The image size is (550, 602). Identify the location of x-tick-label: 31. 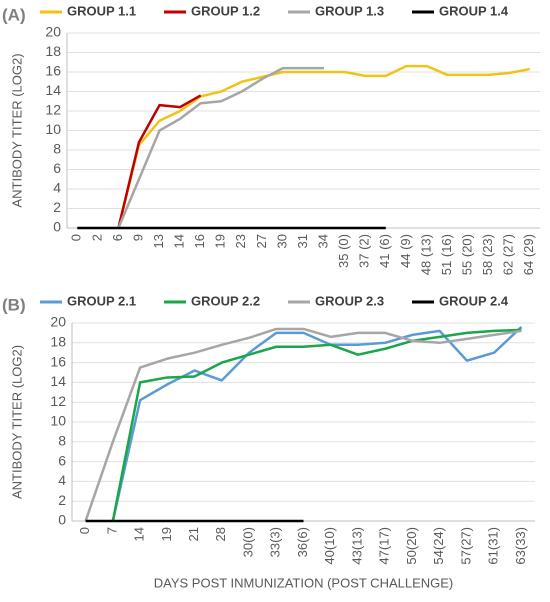
(302, 241).